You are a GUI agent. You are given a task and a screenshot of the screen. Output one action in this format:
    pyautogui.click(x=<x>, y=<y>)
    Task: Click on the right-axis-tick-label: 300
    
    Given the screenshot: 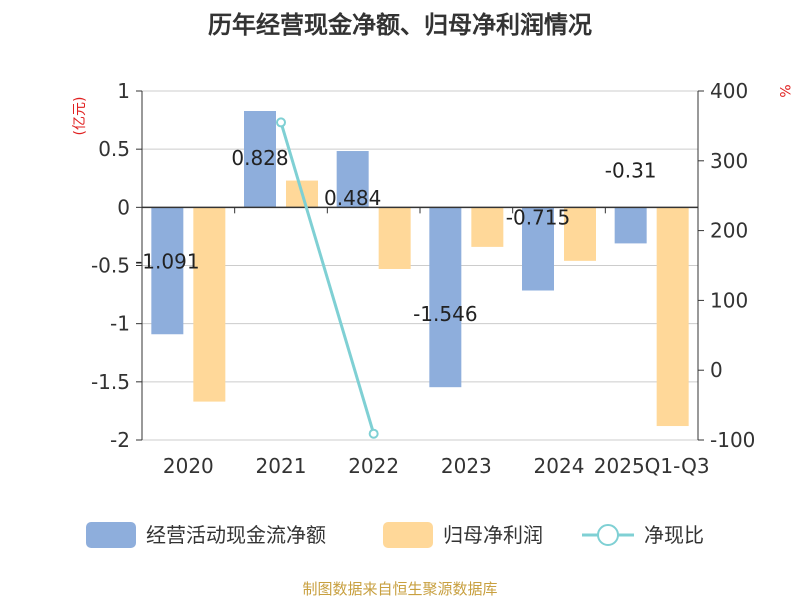 What is the action you would take?
    pyautogui.click(x=729, y=161)
    